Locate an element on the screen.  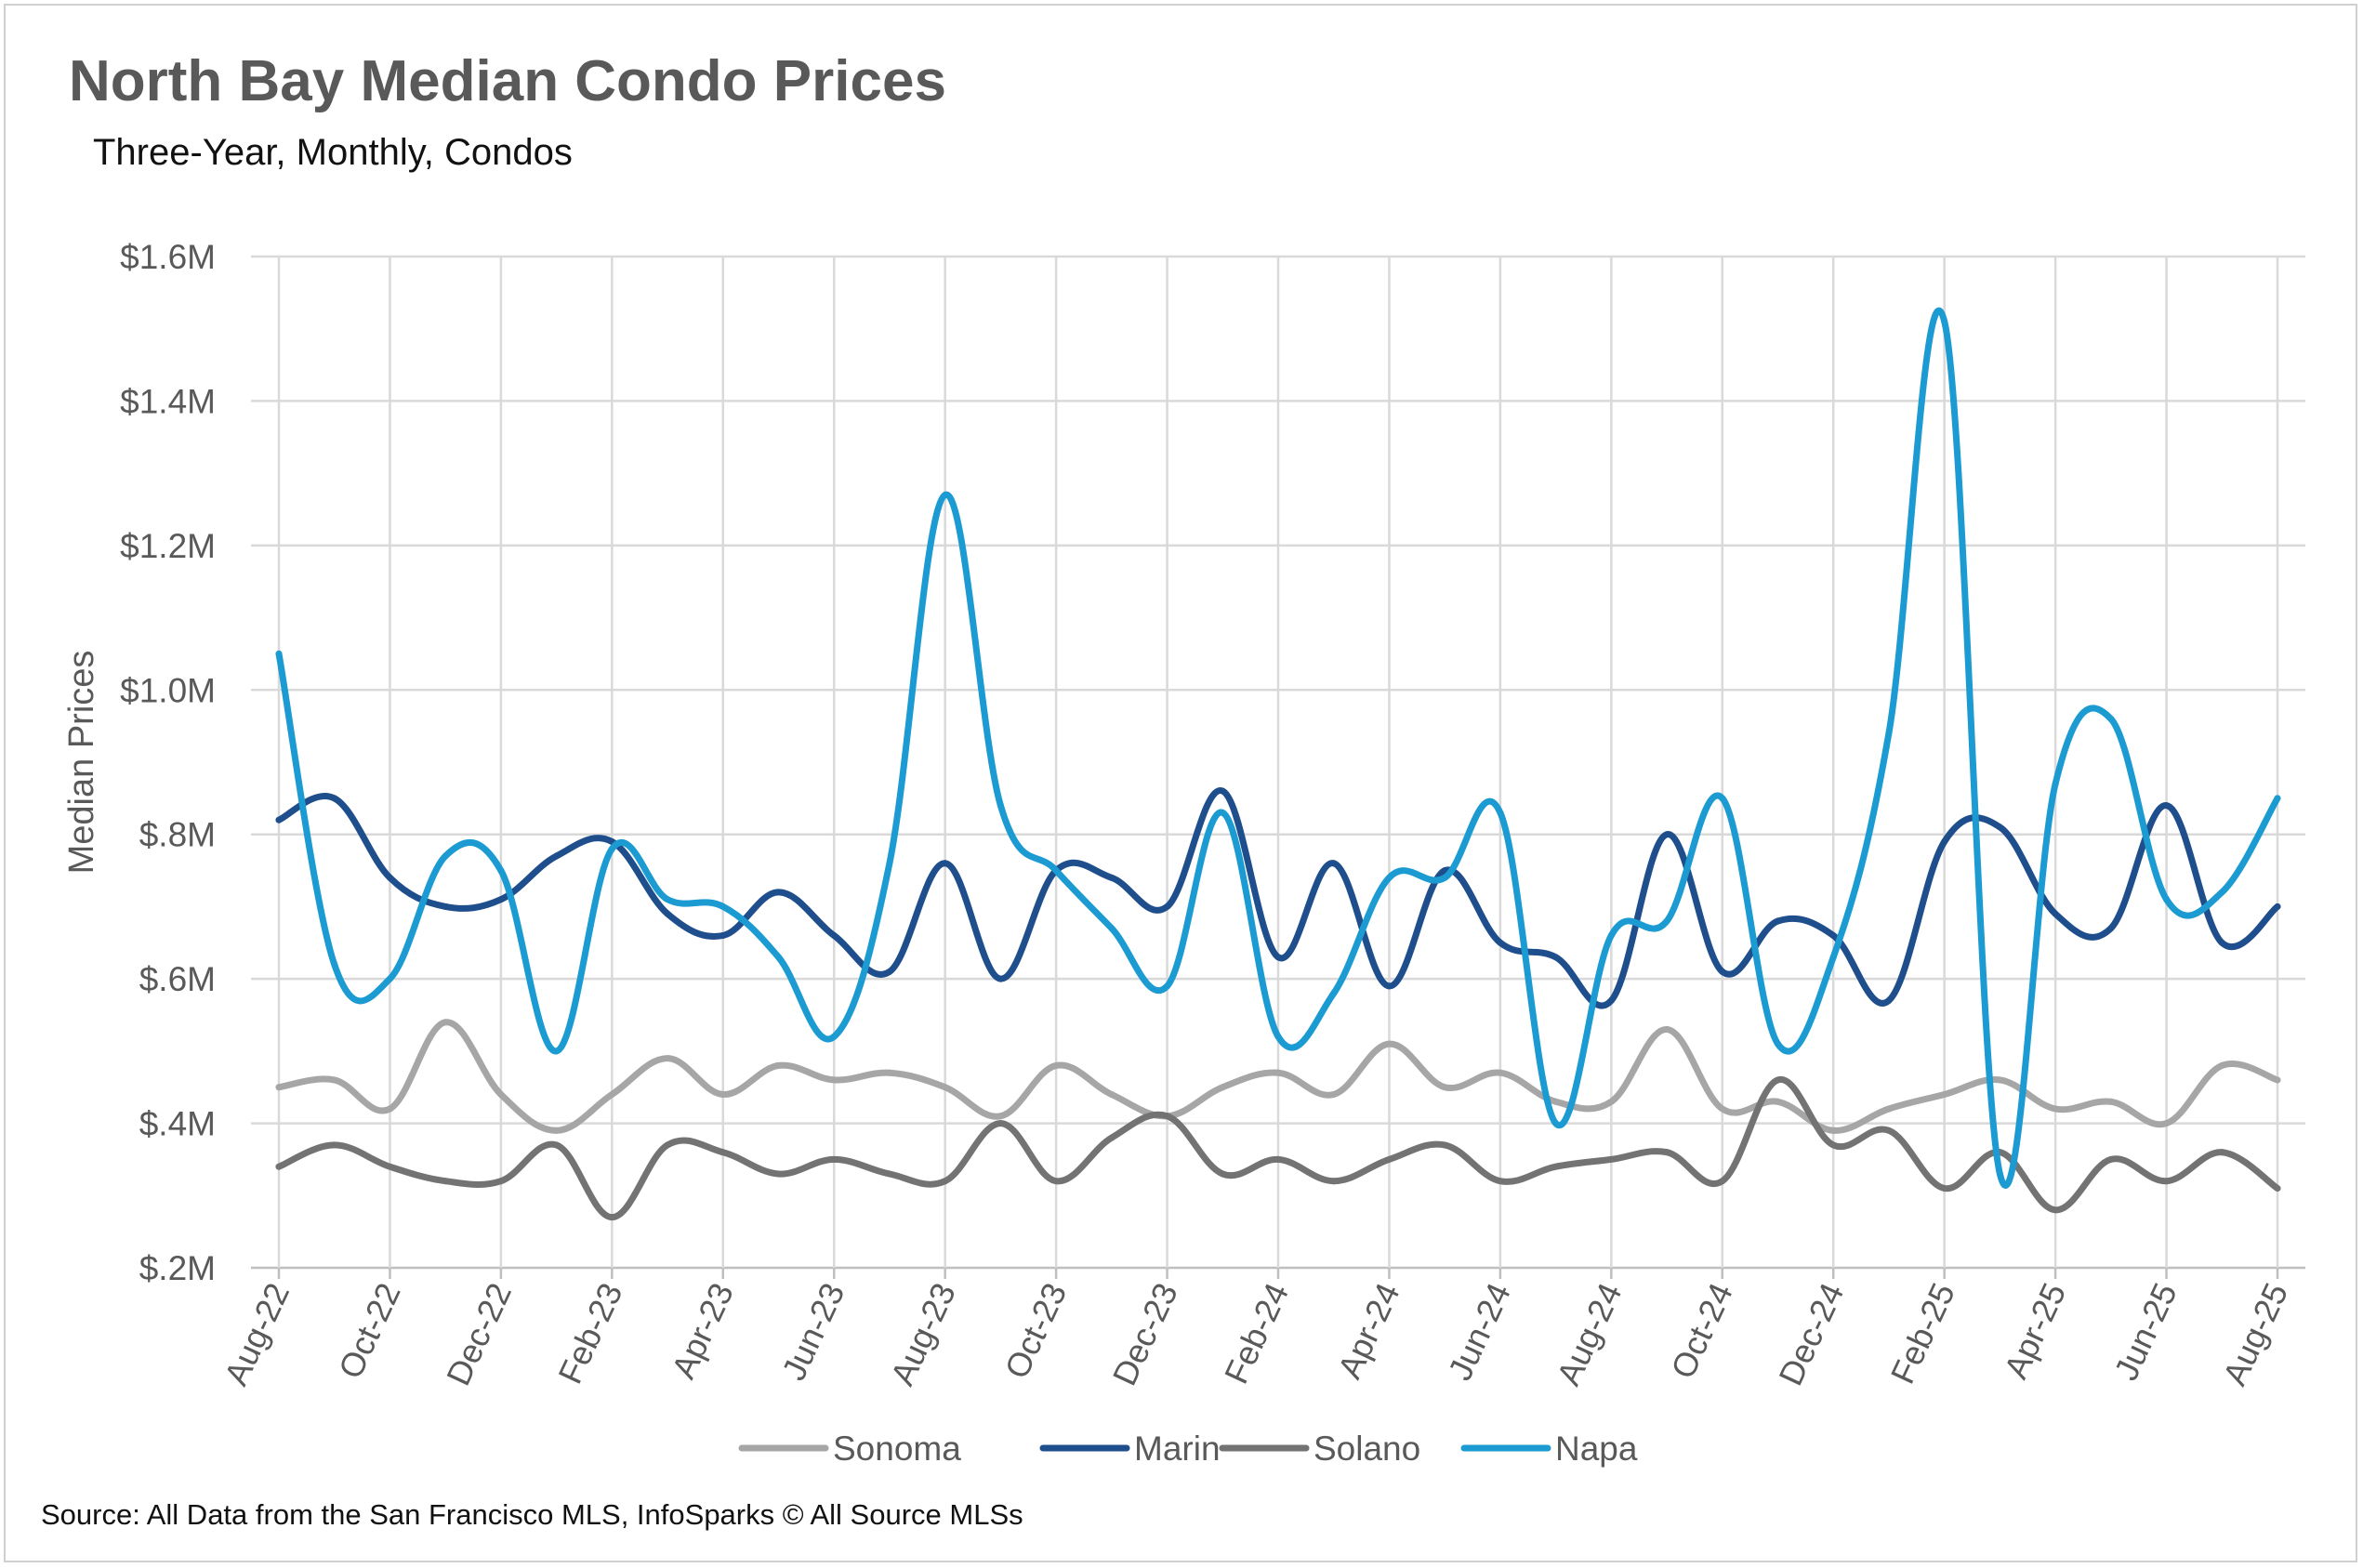
y-axis-title: Median Prices is located at coordinates (81, 763).